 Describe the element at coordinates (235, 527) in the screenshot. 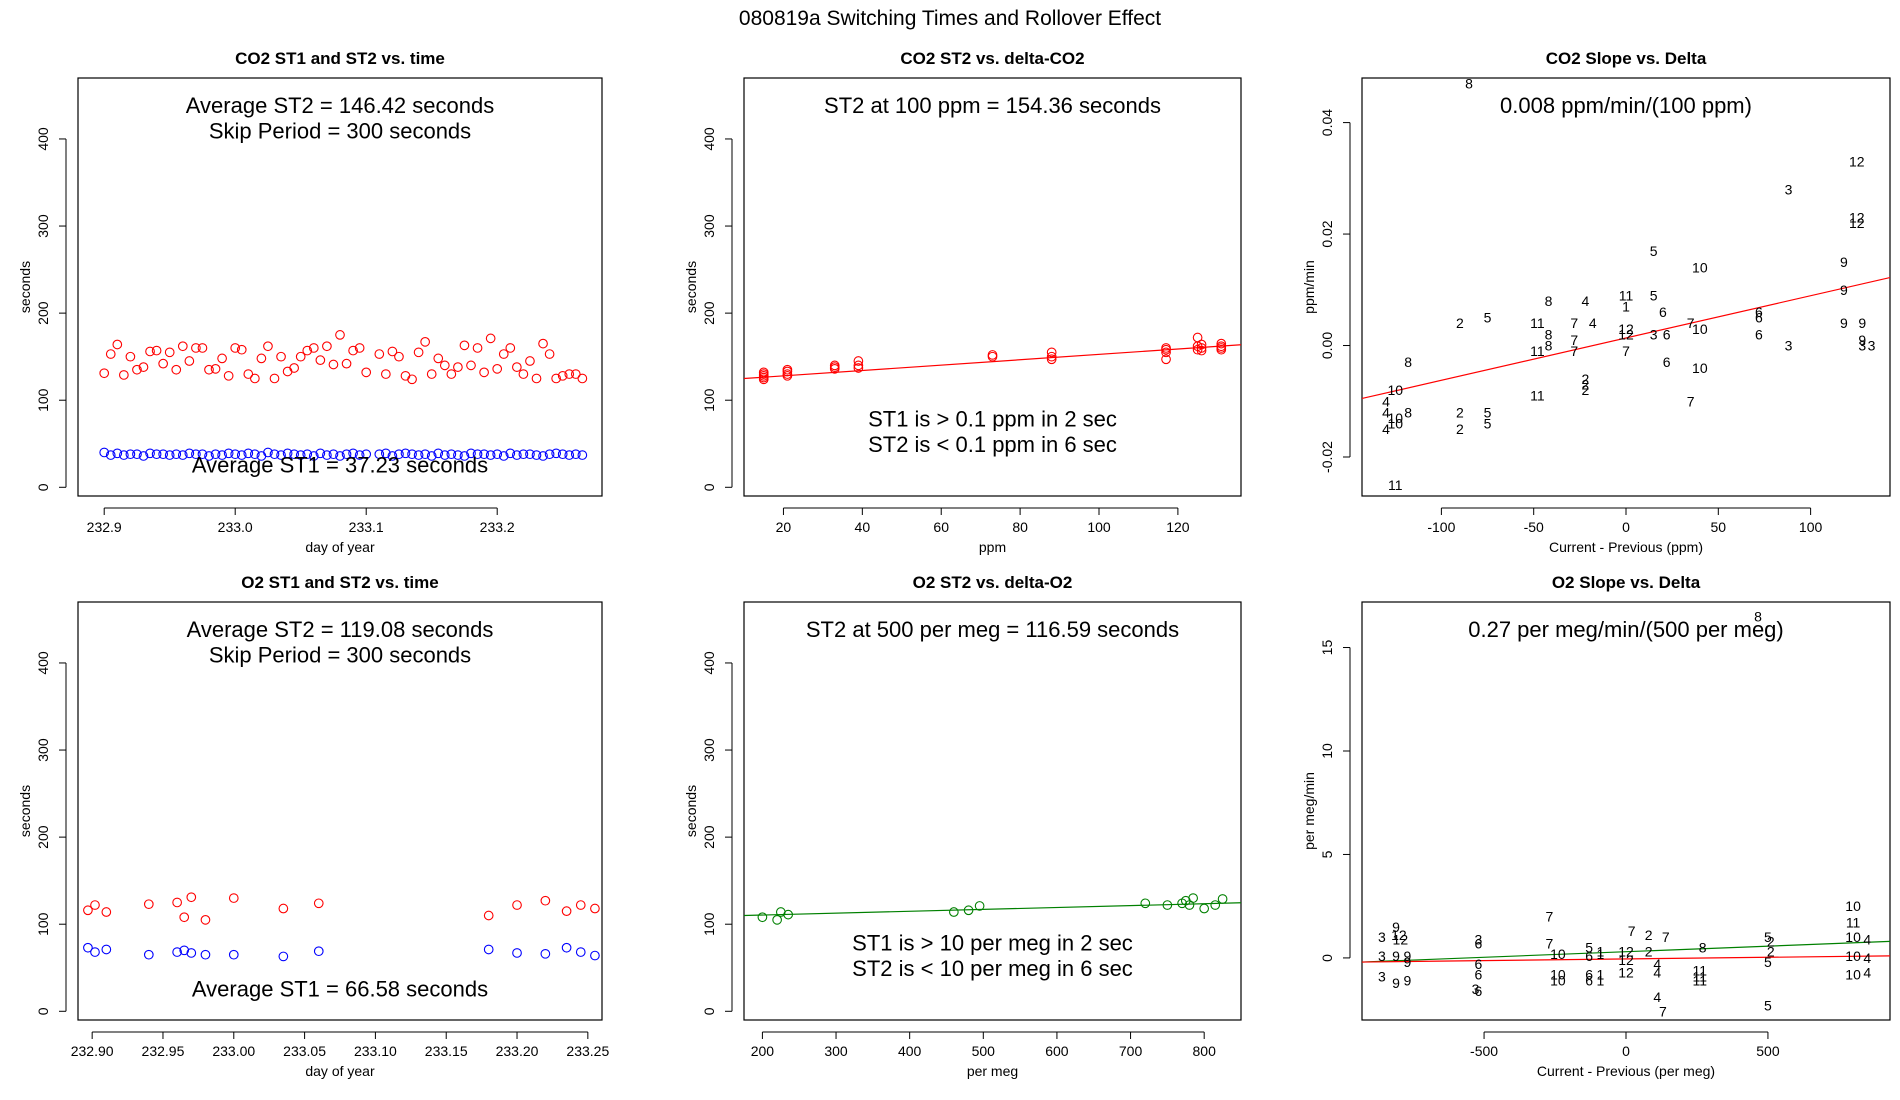

I see `x-tick-label: 233.0` at that location.